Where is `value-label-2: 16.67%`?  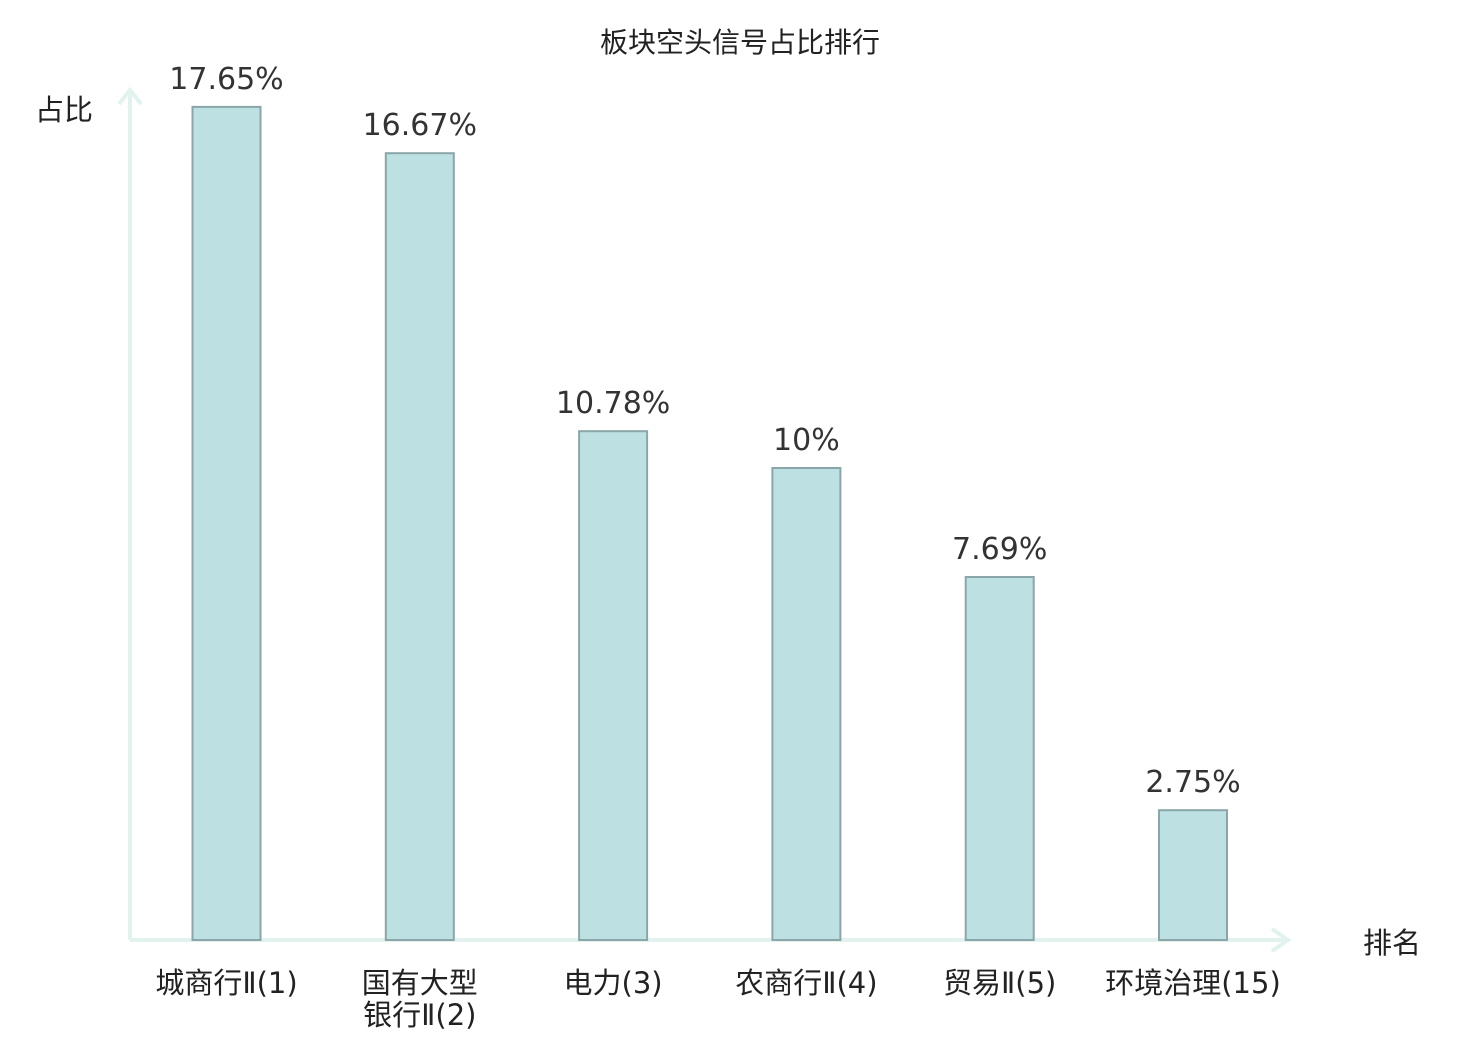 value-label-2: 16.67% is located at coordinates (420, 125).